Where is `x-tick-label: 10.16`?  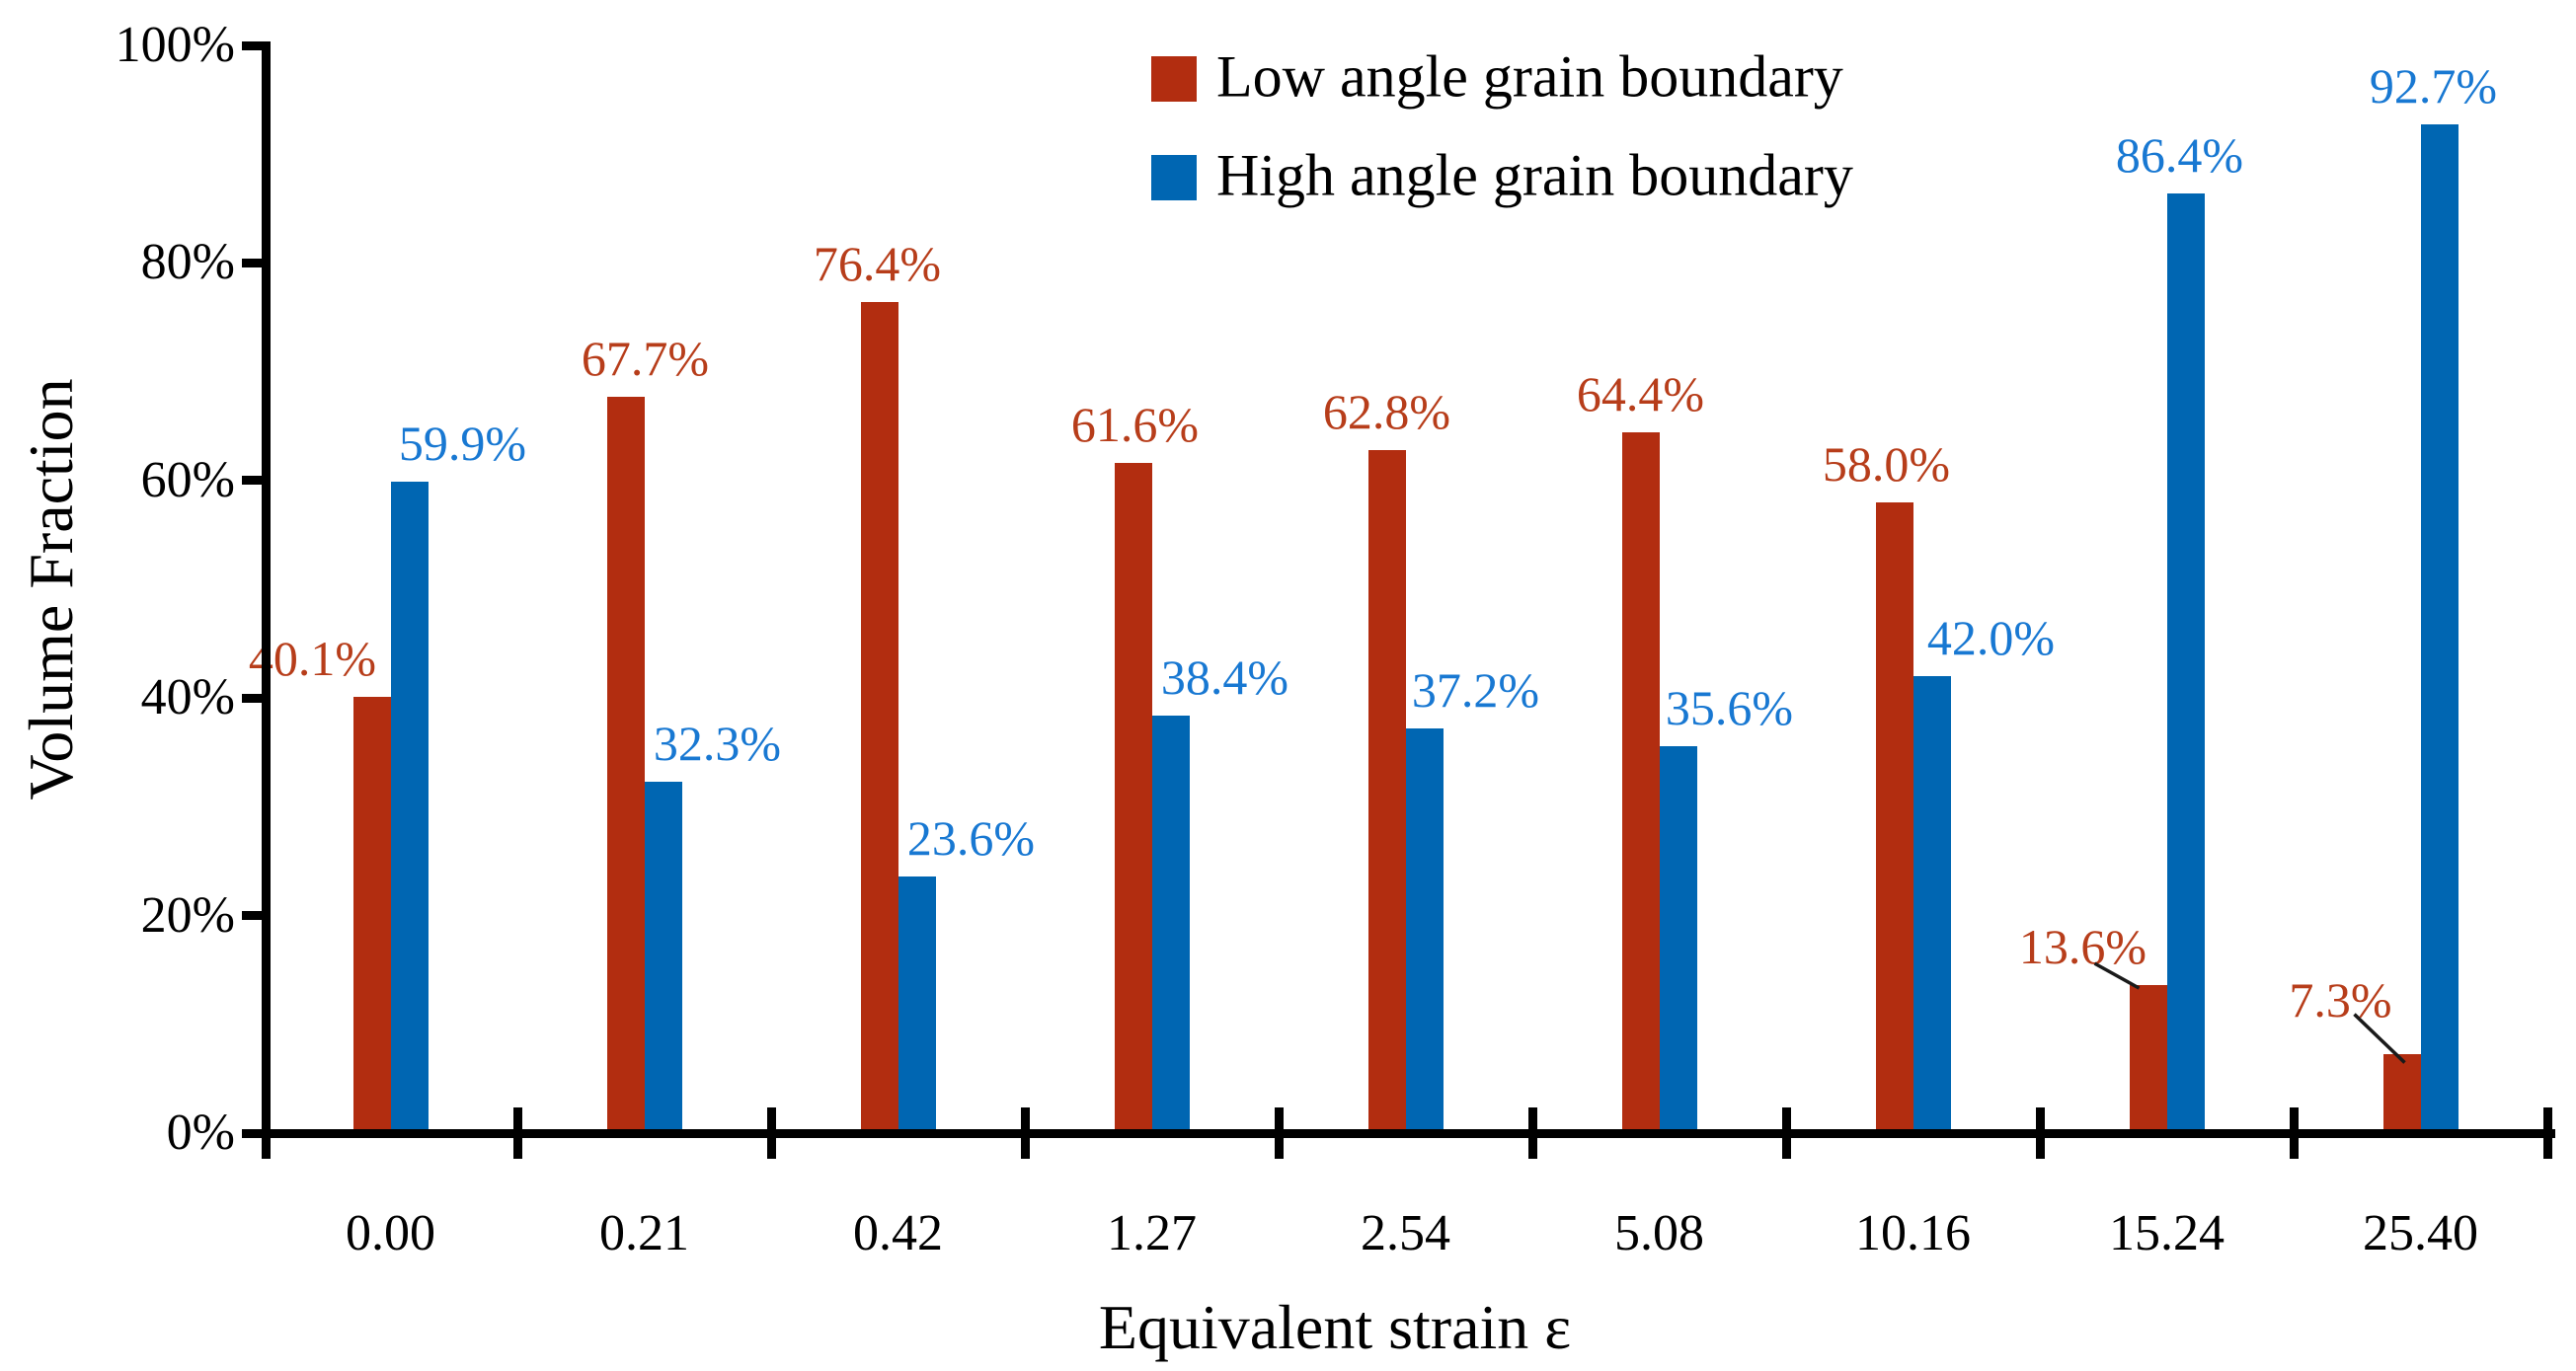
x-tick-label: 10.16 is located at coordinates (1913, 1233).